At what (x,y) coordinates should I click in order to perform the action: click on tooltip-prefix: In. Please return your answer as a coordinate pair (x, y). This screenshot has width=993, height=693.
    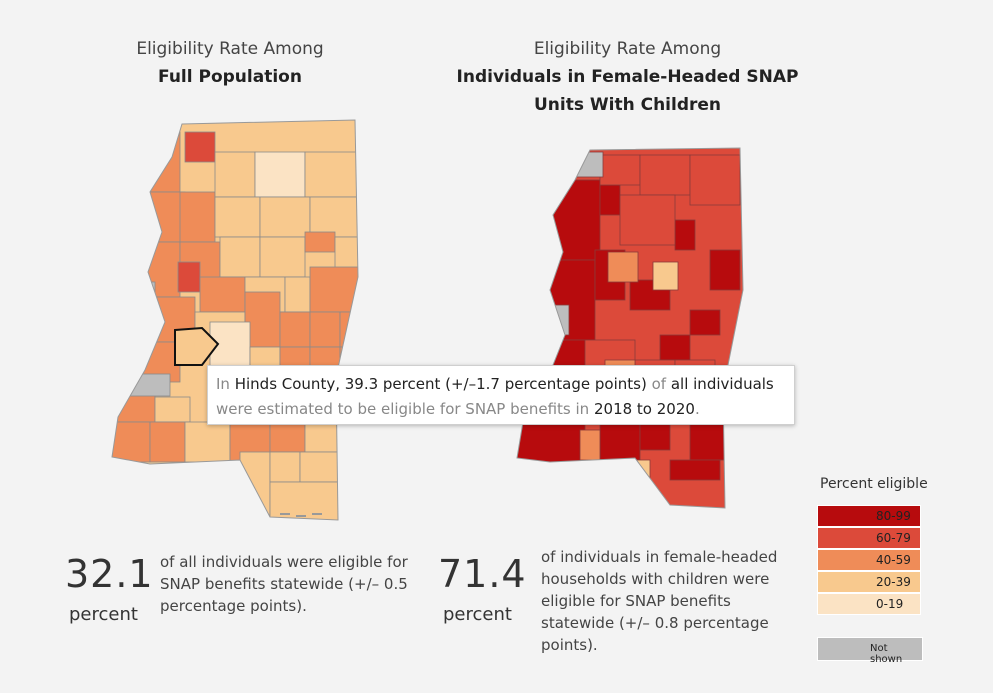
    Looking at the image, I should click on (223, 384).